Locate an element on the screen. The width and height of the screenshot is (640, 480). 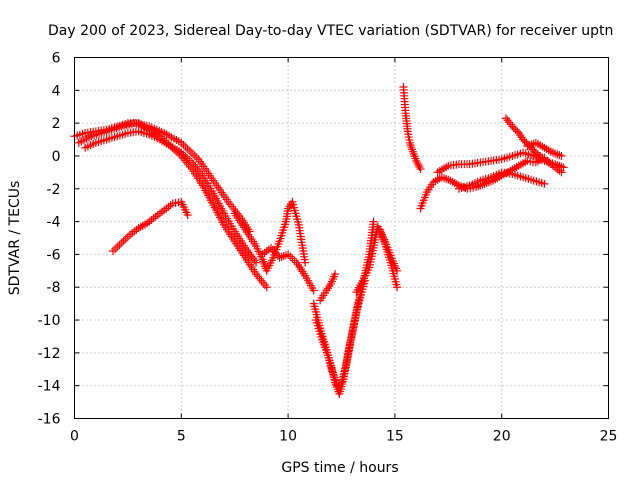
series-track-f is located at coordinates (288, 269).